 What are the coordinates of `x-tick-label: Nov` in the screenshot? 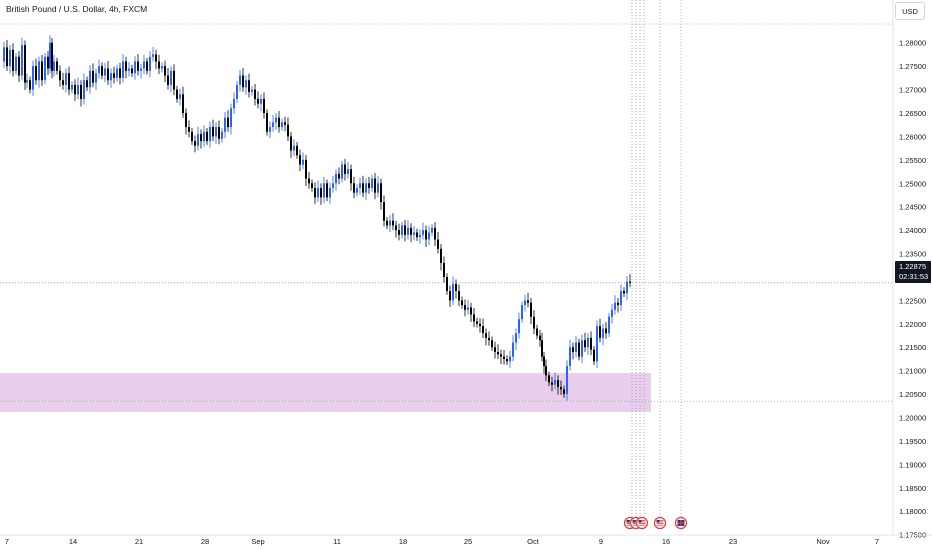 It's located at (823, 541).